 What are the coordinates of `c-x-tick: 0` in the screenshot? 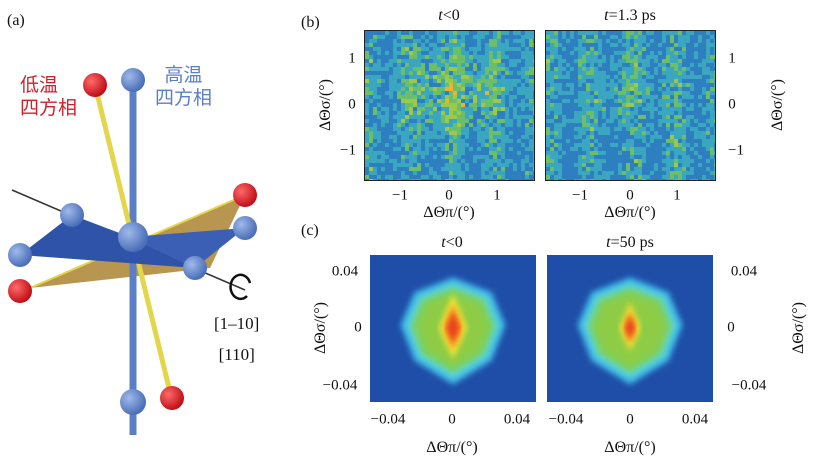 It's located at (452, 419).